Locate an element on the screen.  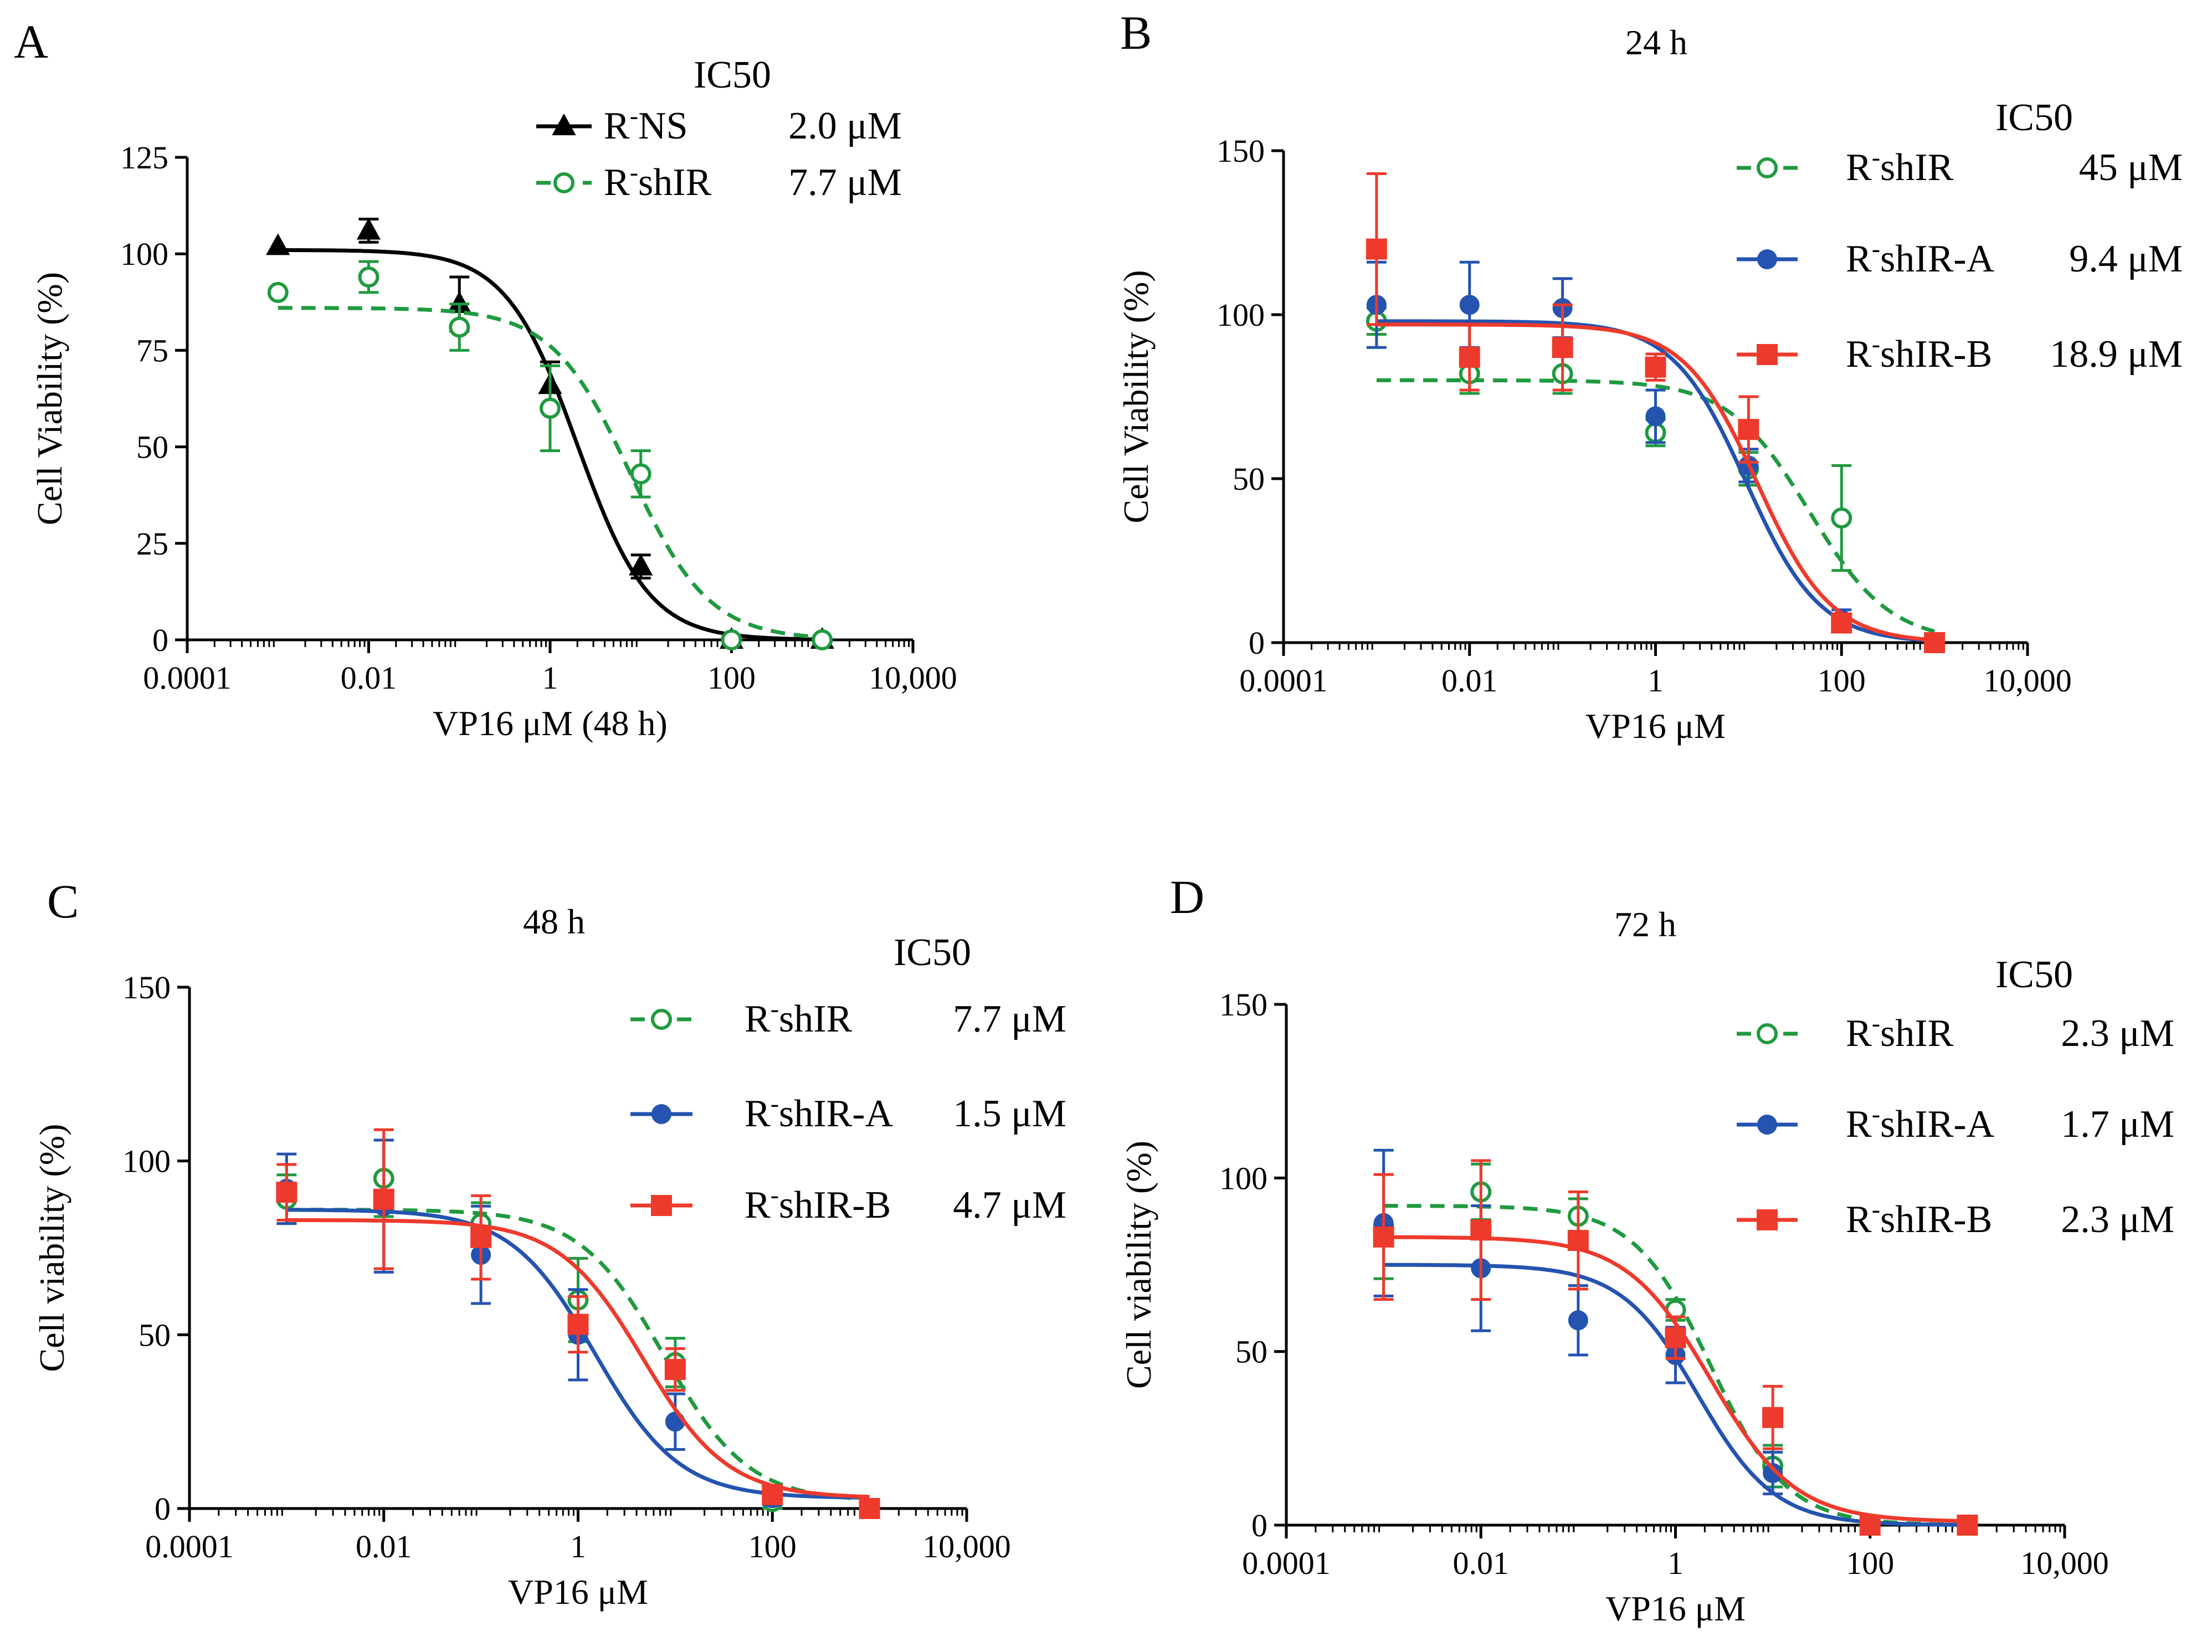
legend-entry-r-shir-b: R-shIR-B 4.7 μM is located at coordinates (848, 1204).